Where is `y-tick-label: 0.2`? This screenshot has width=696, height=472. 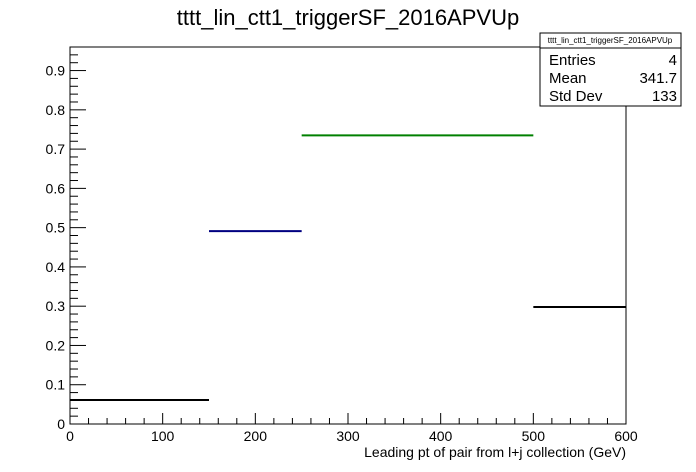 y-tick-label: 0.2 is located at coordinates (56, 345).